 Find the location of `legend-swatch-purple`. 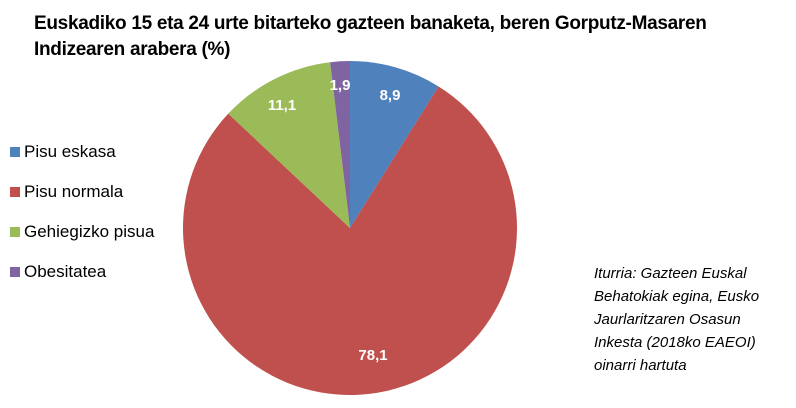

legend-swatch-purple is located at coordinates (15, 272).